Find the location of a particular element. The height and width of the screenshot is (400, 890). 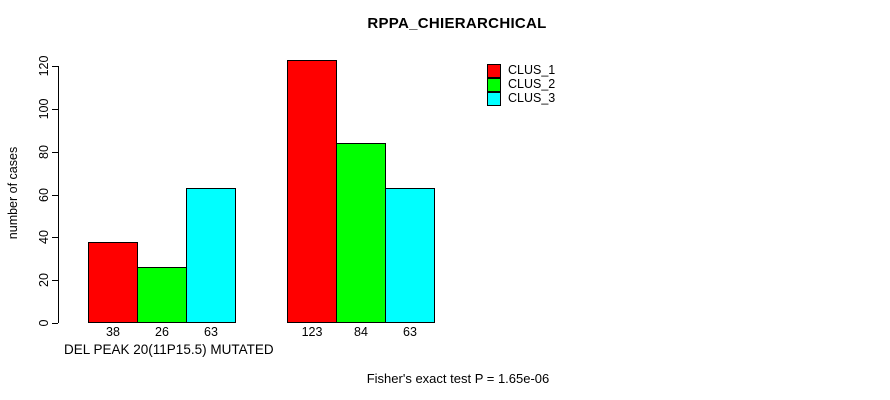

legend-label-clus_1: CLUS_1 is located at coordinates (532, 70).